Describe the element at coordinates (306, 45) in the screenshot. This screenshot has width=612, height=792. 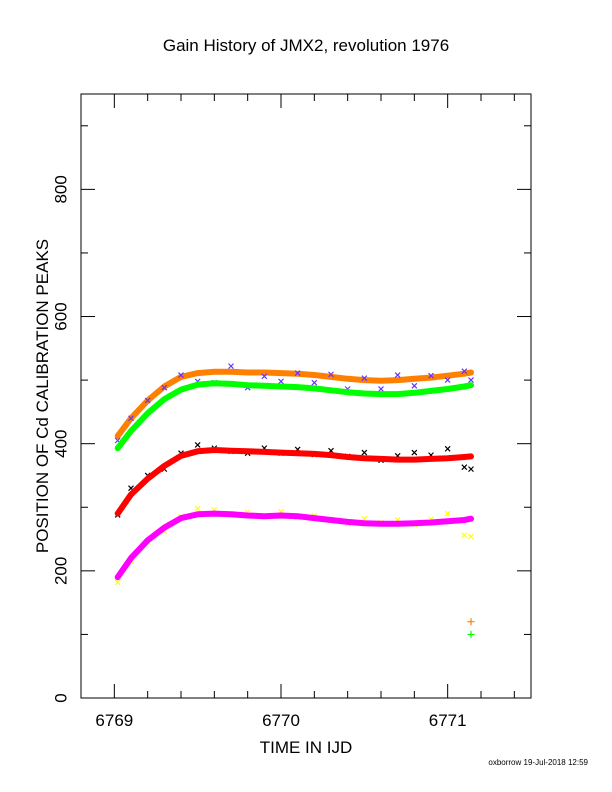
I see `chart-title: Gain History of JMX2, revolution 1976` at that location.